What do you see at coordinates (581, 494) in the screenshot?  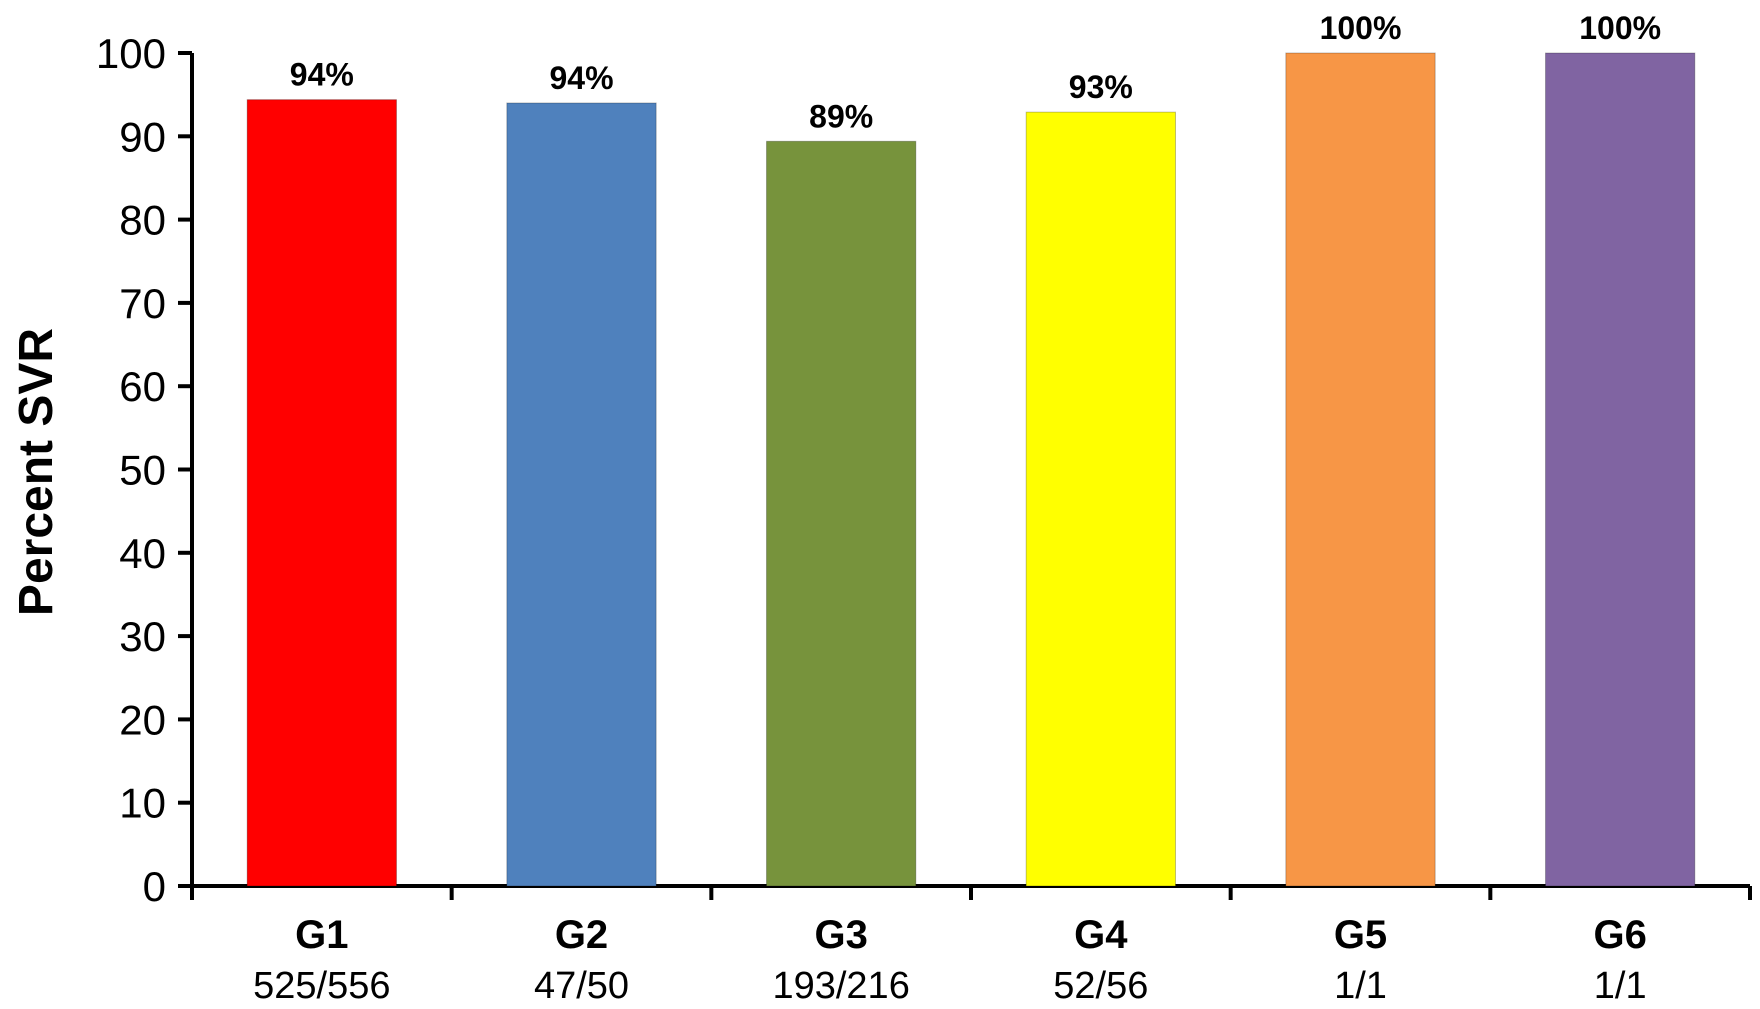 I see `bar-g2` at bounding box center [581, 494].